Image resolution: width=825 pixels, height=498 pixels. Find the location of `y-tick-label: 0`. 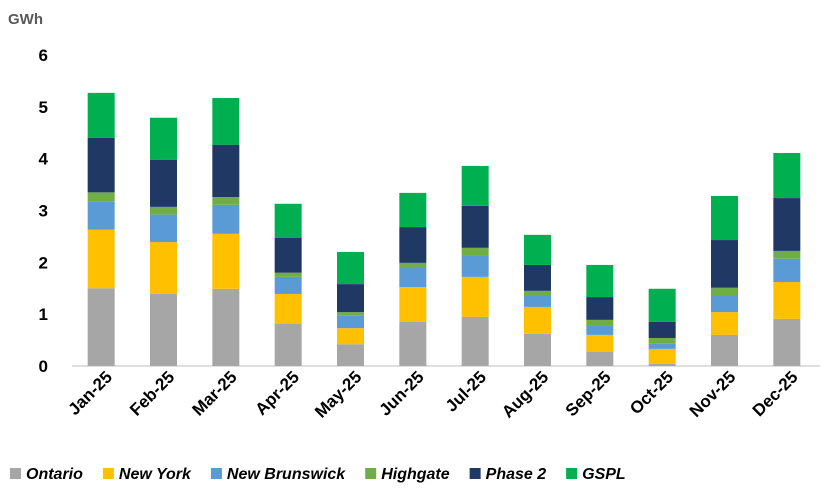

y-tick-label: 0 is located at coordinates (43, 366).